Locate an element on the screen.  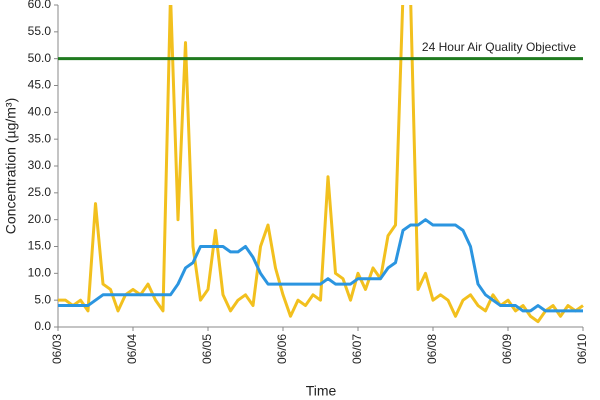
y-tick-label: 55.0 is located at coordinates (40, 31).